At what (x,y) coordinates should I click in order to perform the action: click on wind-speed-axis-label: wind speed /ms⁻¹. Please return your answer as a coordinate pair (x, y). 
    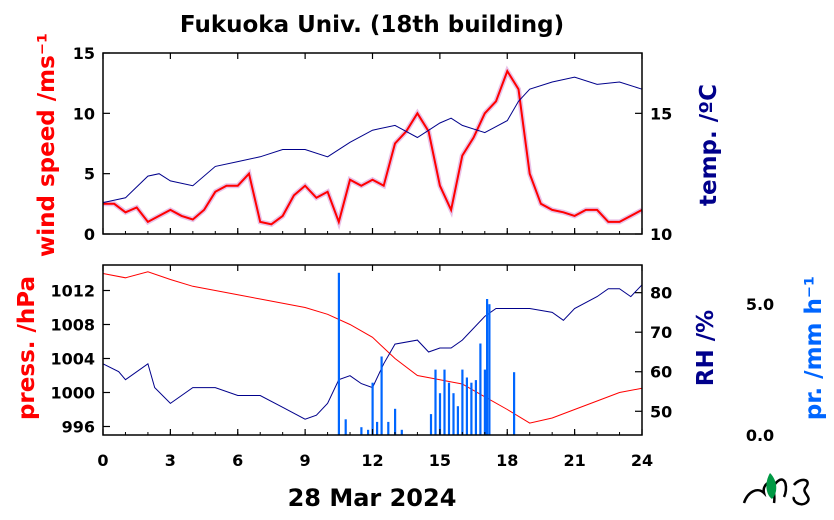
    Looking at the image, I should click on (47, 145).